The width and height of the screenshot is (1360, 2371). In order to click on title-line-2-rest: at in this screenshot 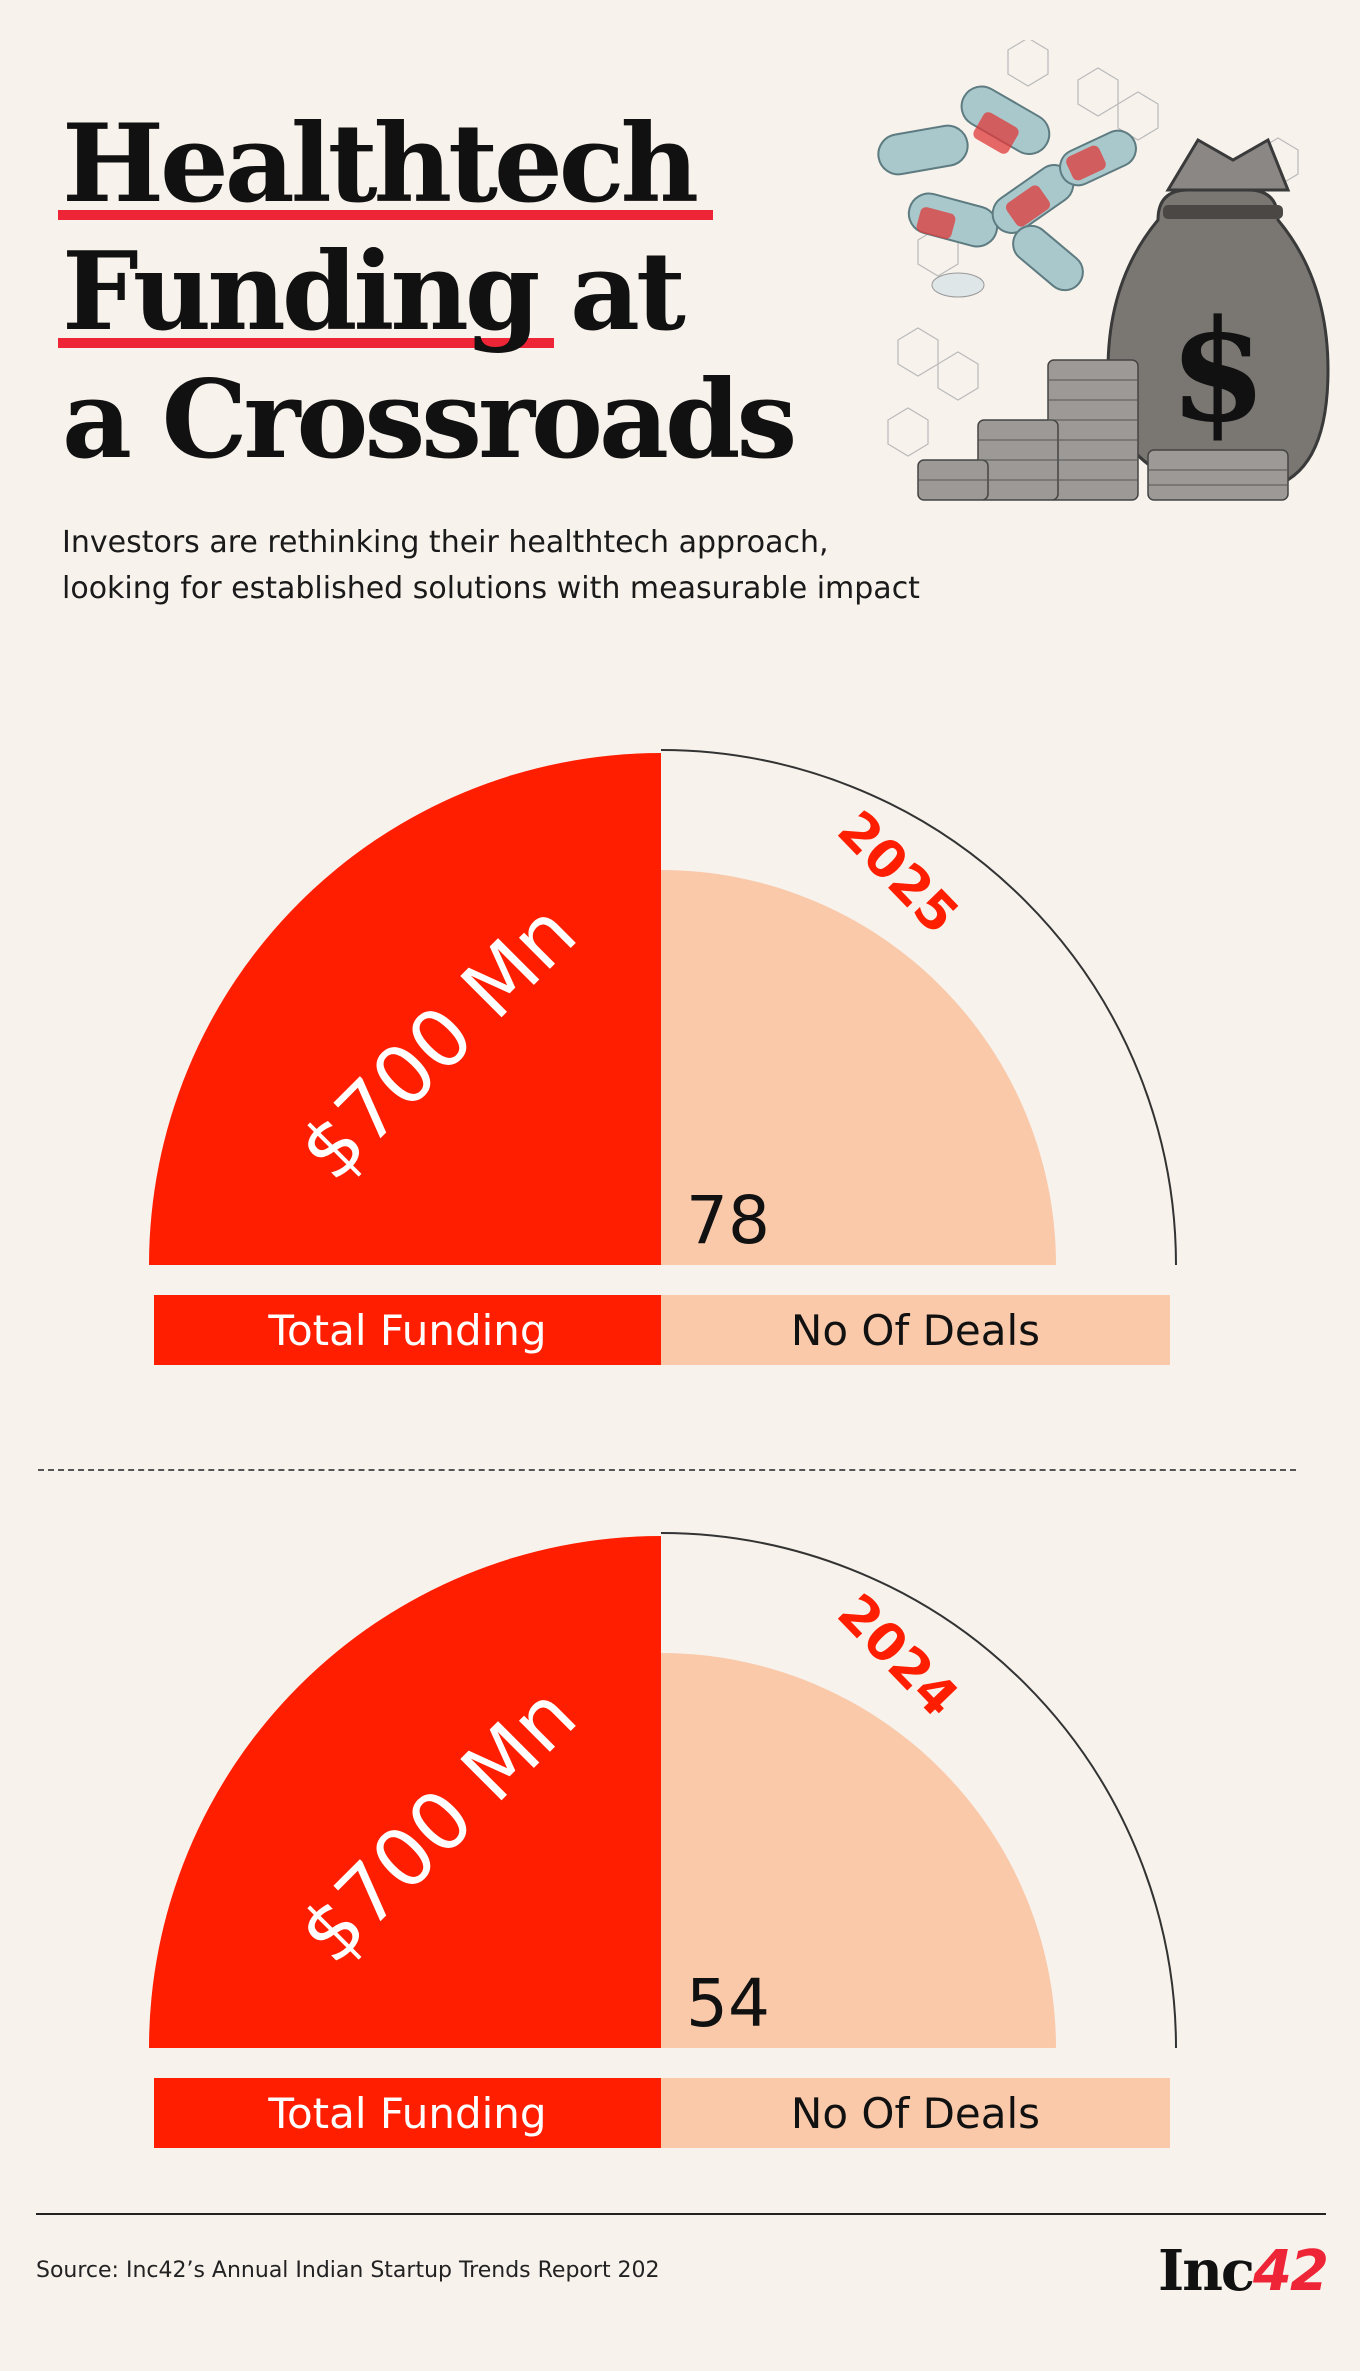, I will do `click(628, 292)`.